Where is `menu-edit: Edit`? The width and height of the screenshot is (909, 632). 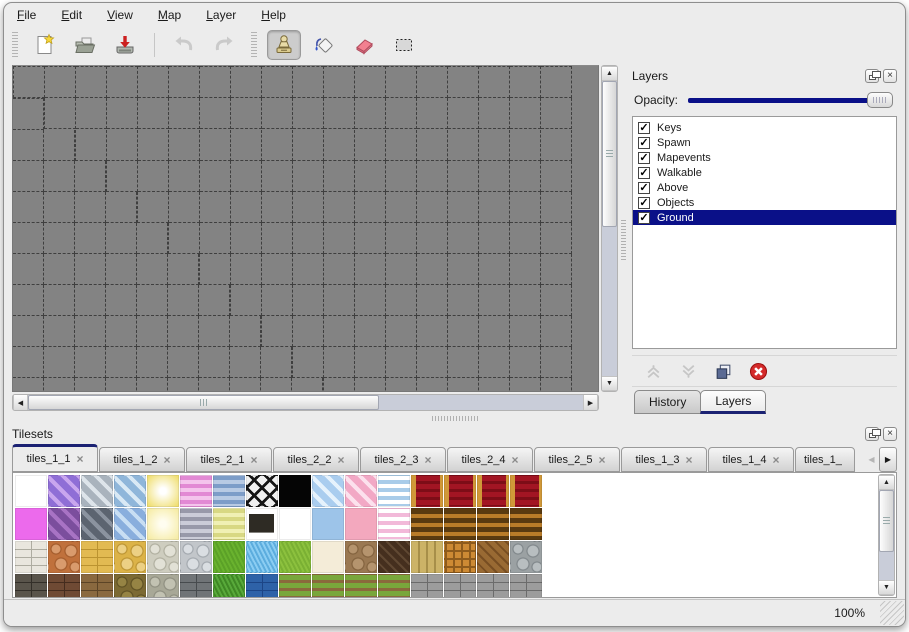
menu-edit: Edit is located at coordinates (72, 15).